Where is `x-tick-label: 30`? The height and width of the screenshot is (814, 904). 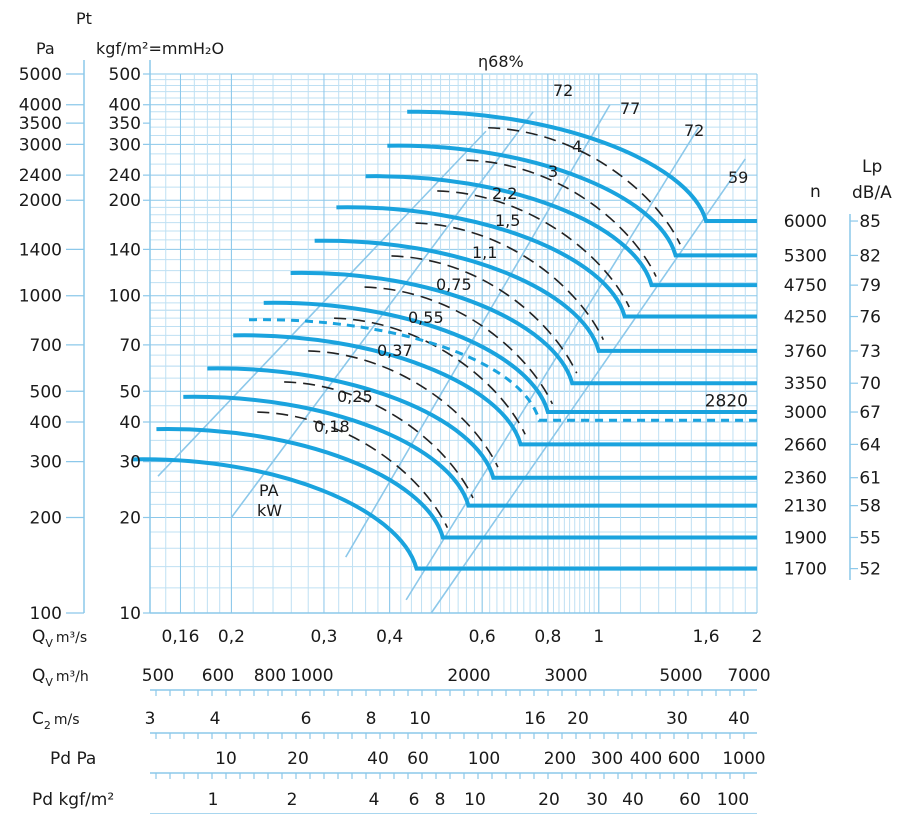 x-tick-label: 30 is located at coordinates (677, 719).